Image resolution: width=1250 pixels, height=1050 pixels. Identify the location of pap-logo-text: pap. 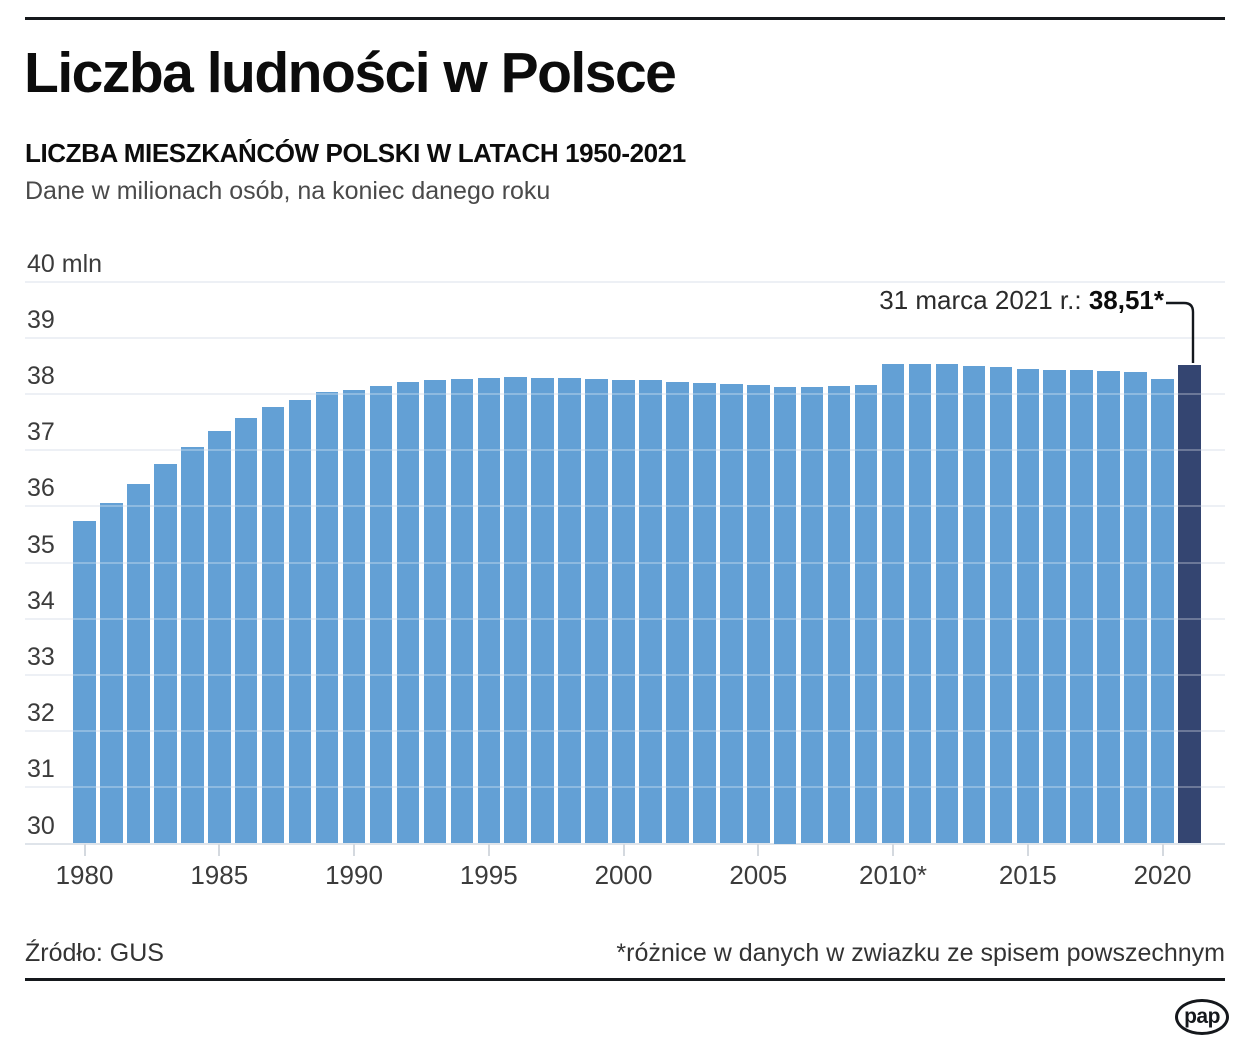
(1202, 1016).